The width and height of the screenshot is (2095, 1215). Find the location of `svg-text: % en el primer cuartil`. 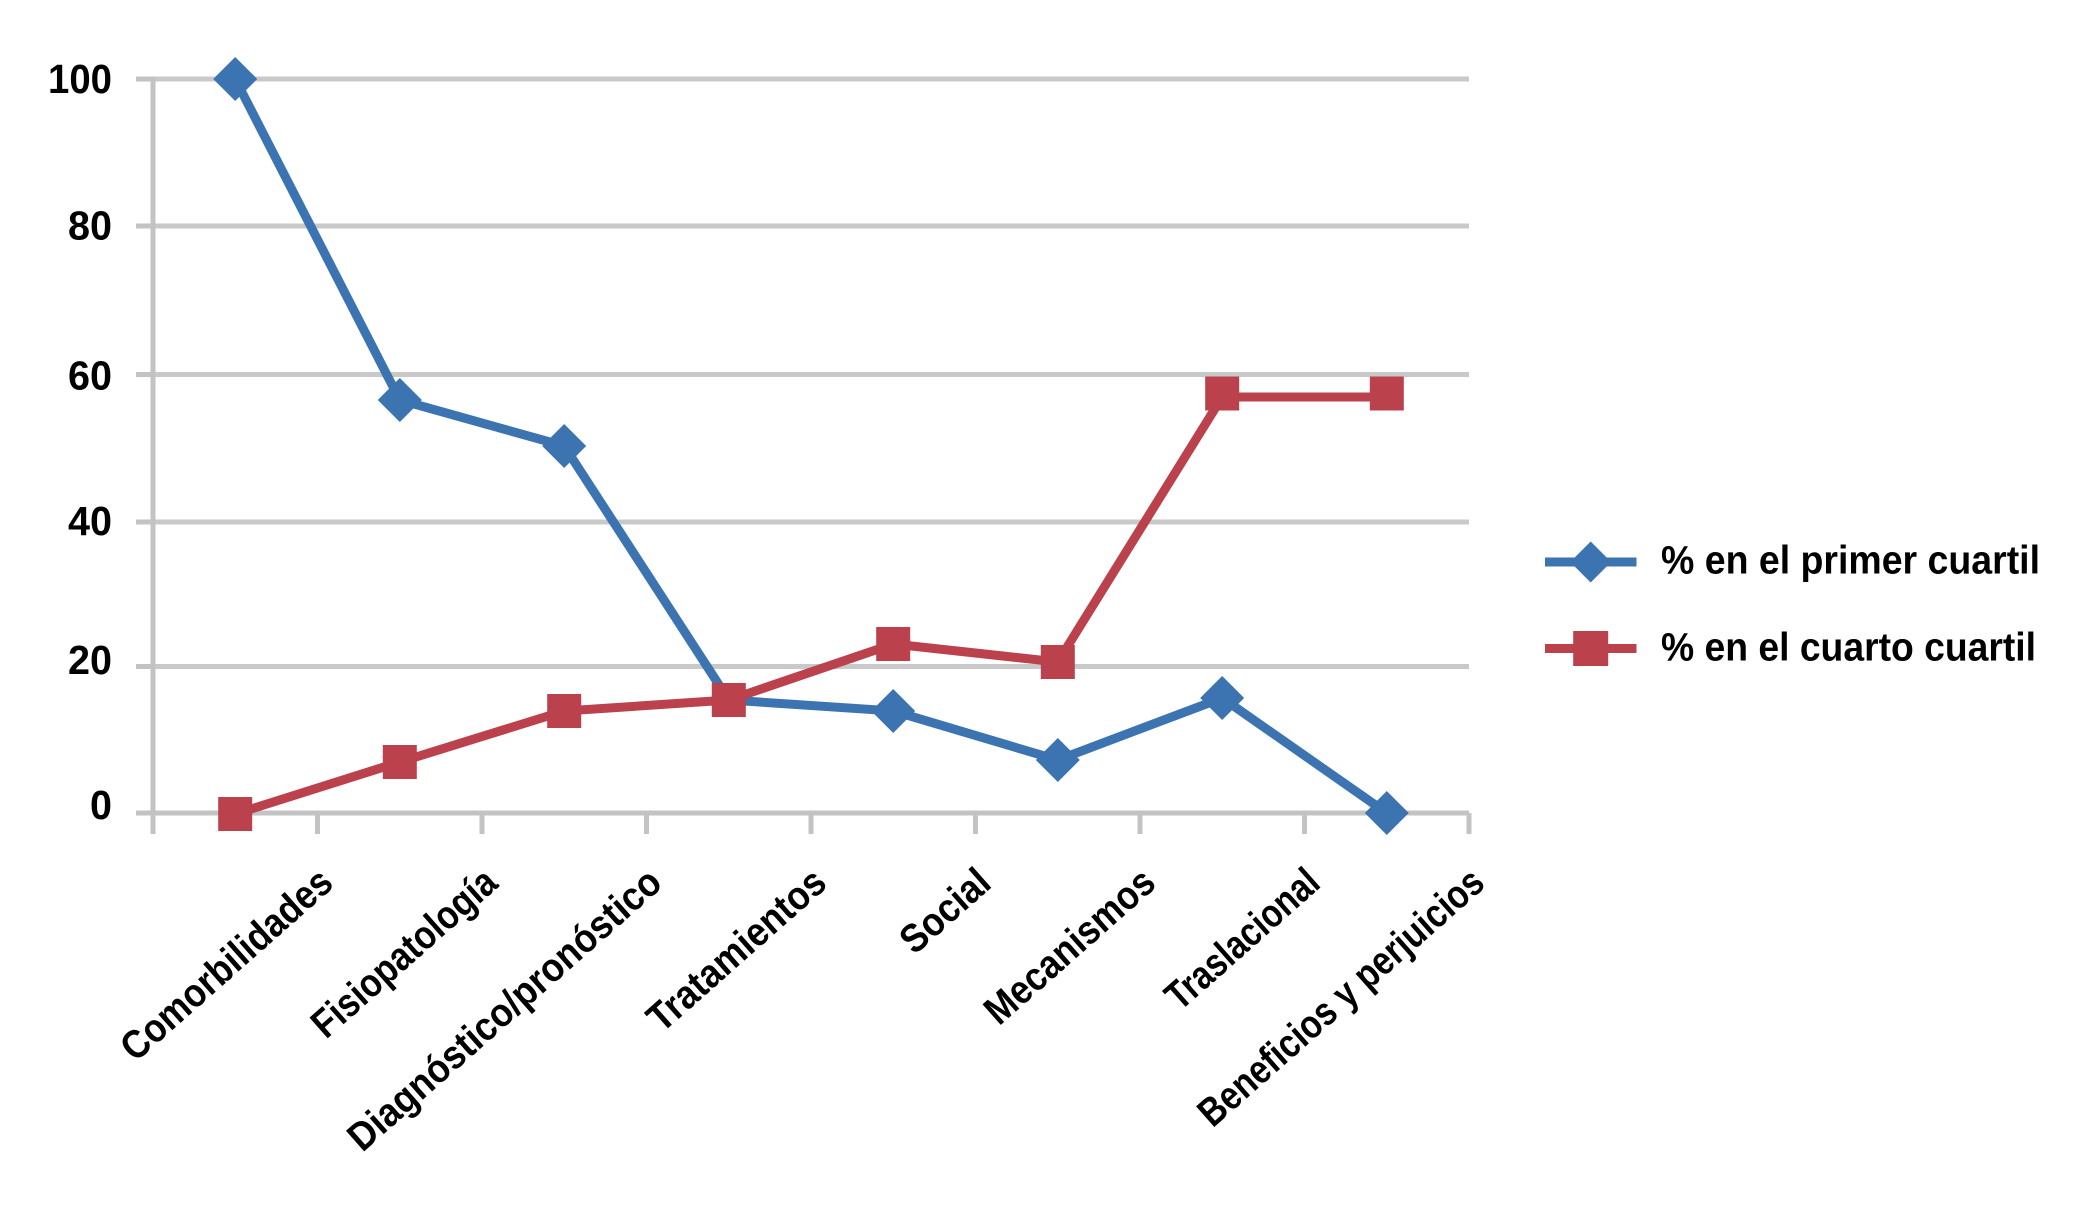

svg-text: % en el primer cuartil is located at coordinates (1850, 561).